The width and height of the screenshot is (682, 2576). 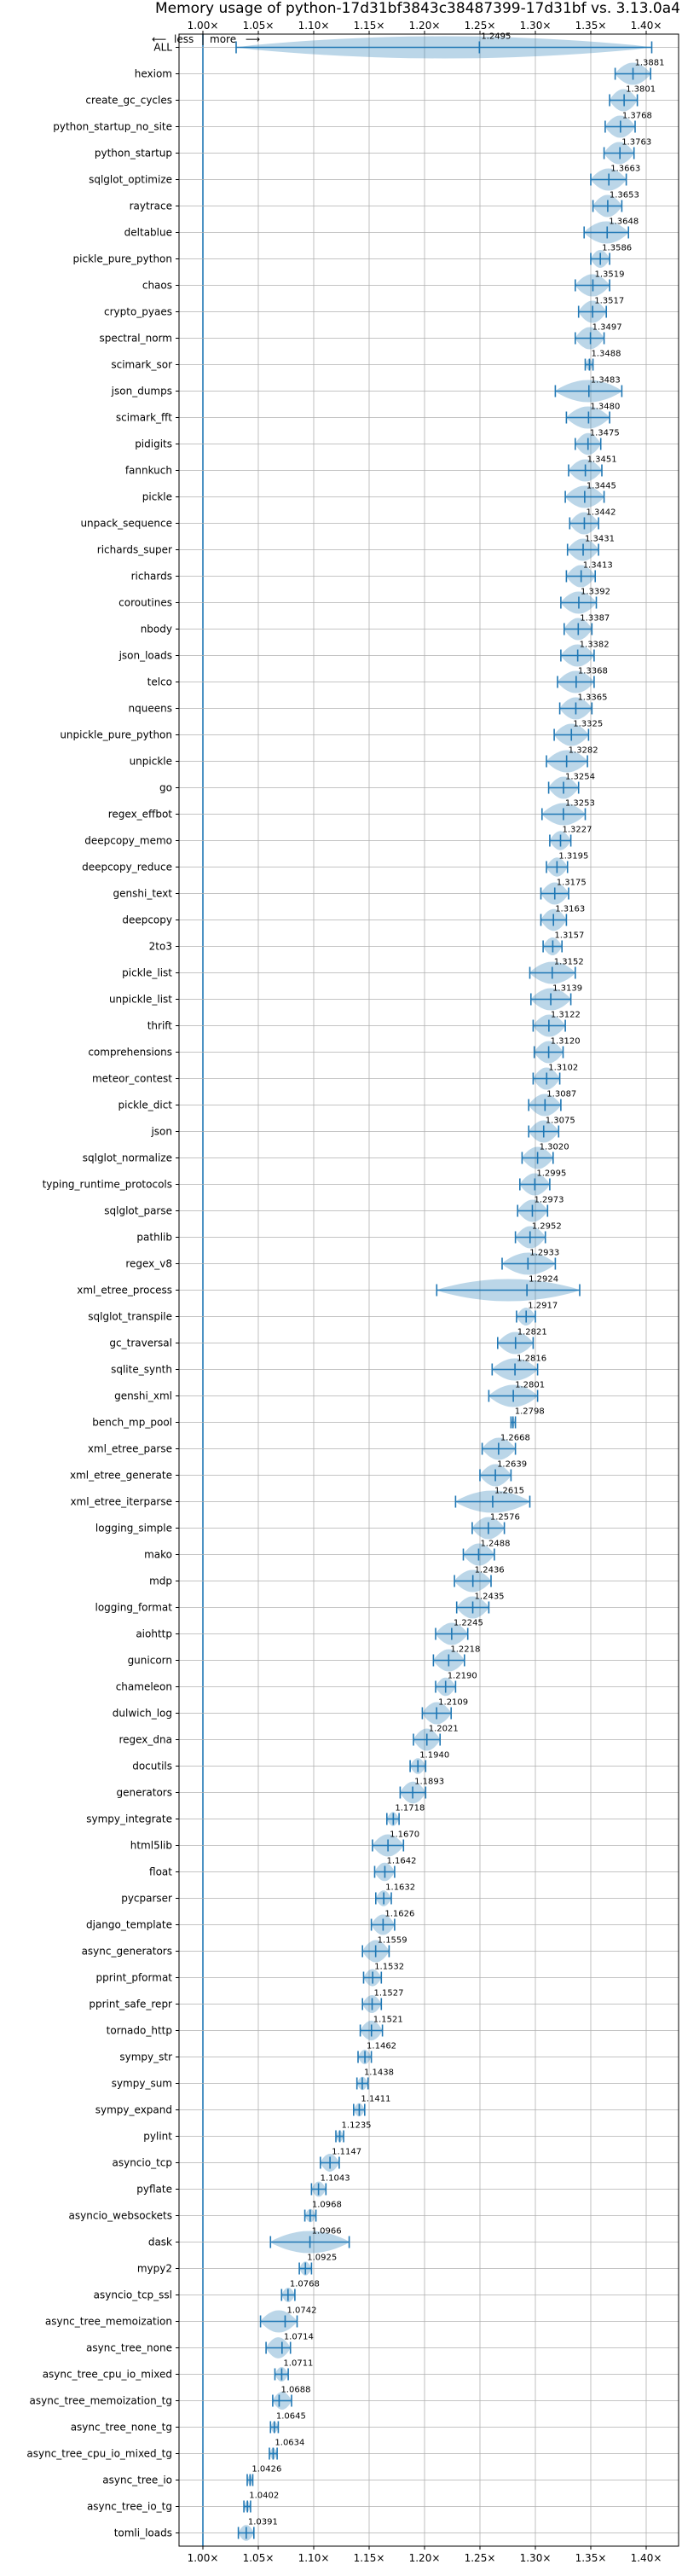 I want to click on benchmark-label: richards_super, so click(x=134, y=550).